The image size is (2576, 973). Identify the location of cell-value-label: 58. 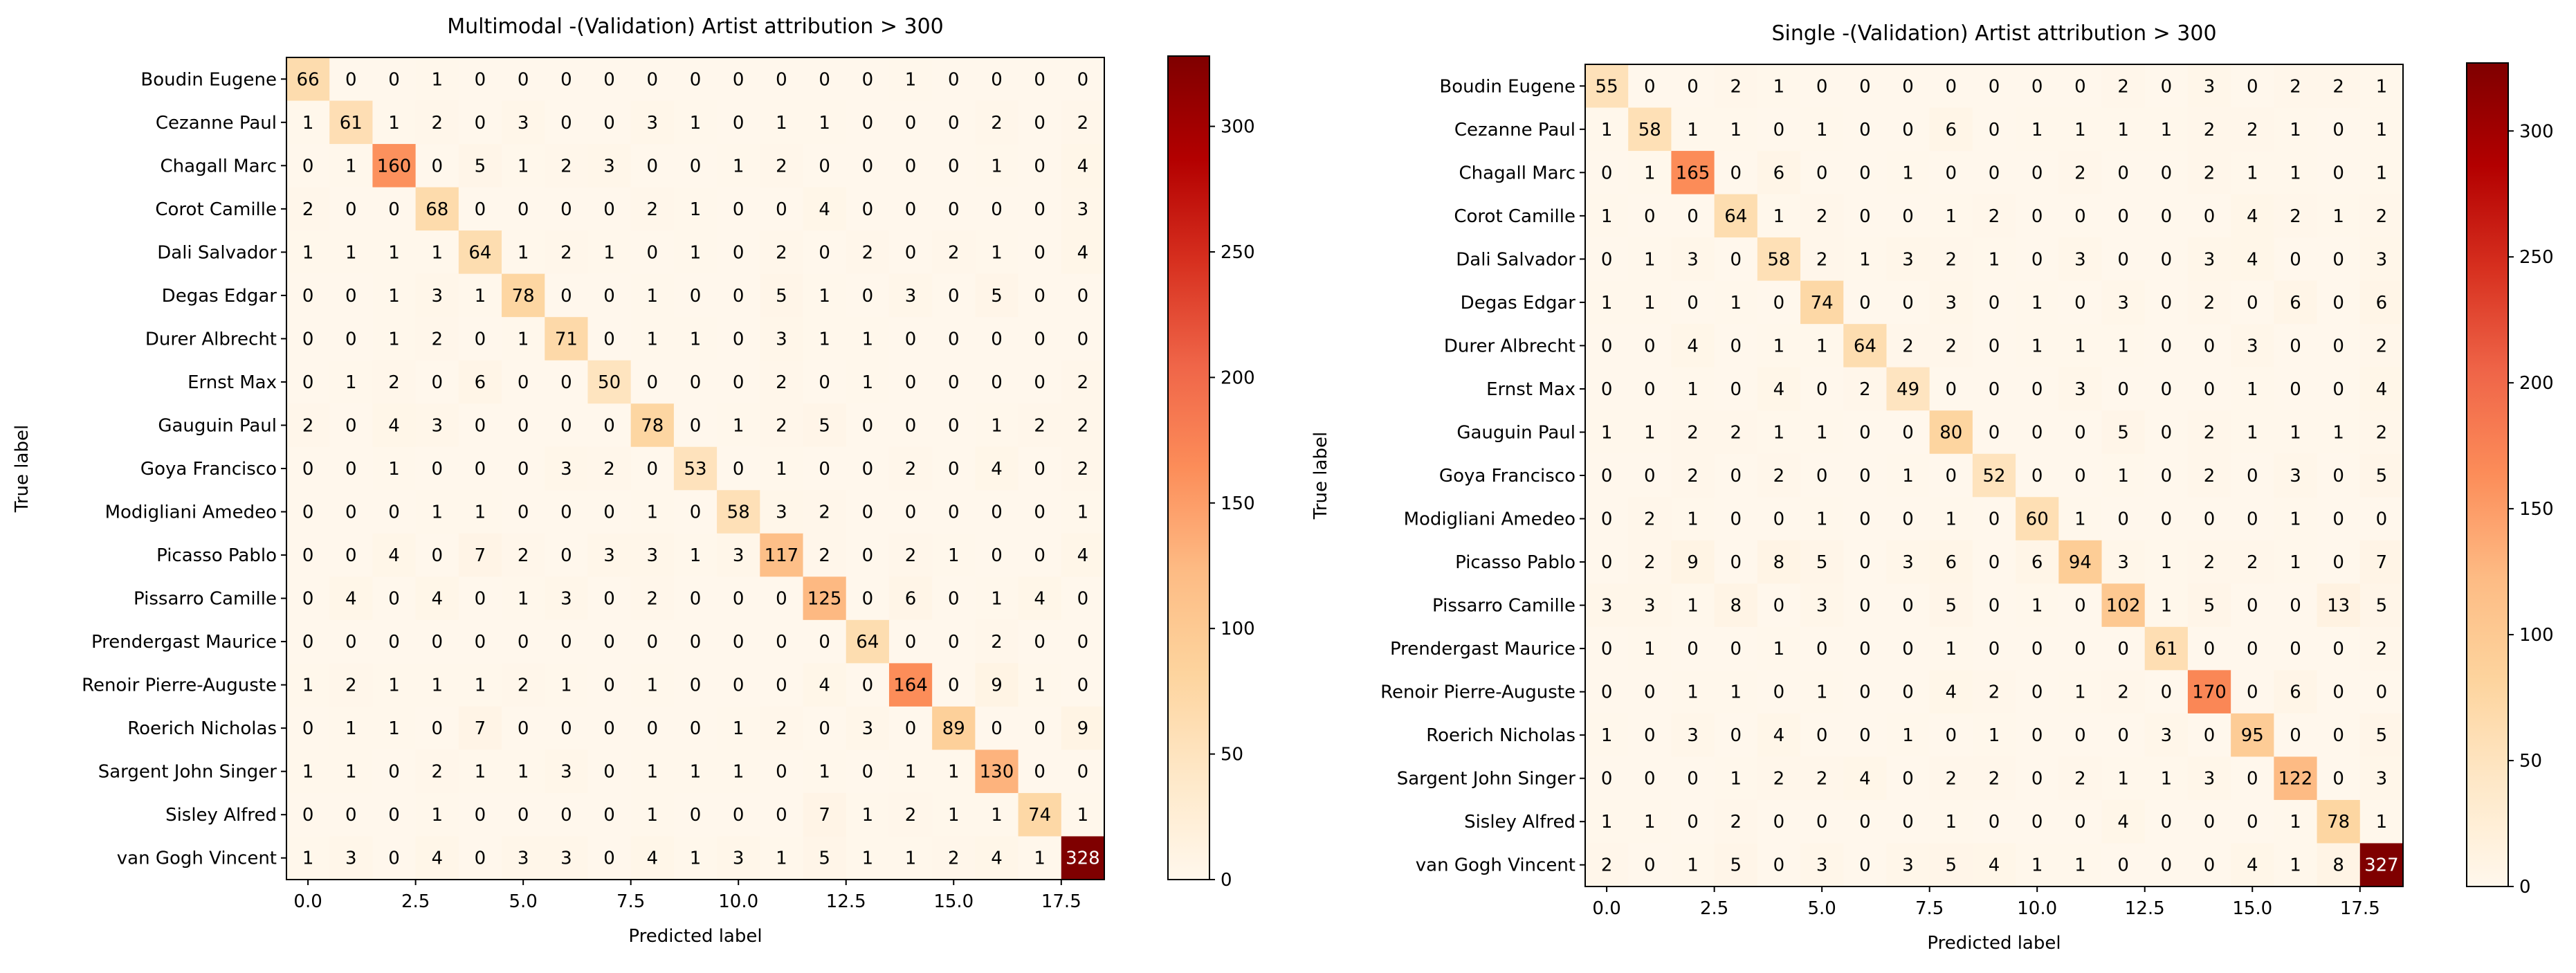
(1778, 259).